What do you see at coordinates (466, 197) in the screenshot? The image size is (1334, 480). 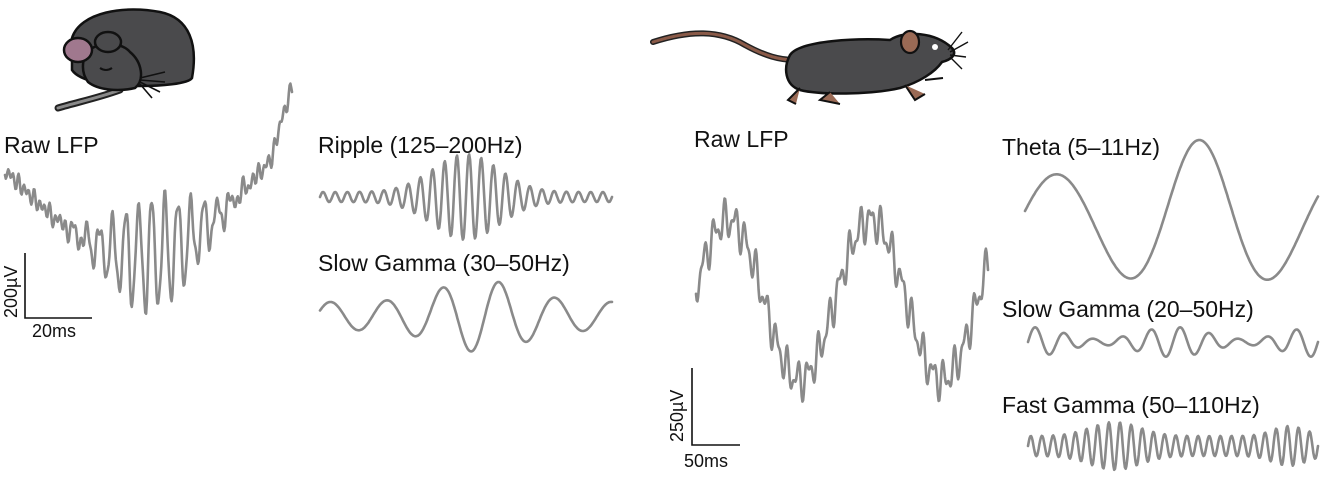 I see `ripple-trace` at bounding box center [466, 197].